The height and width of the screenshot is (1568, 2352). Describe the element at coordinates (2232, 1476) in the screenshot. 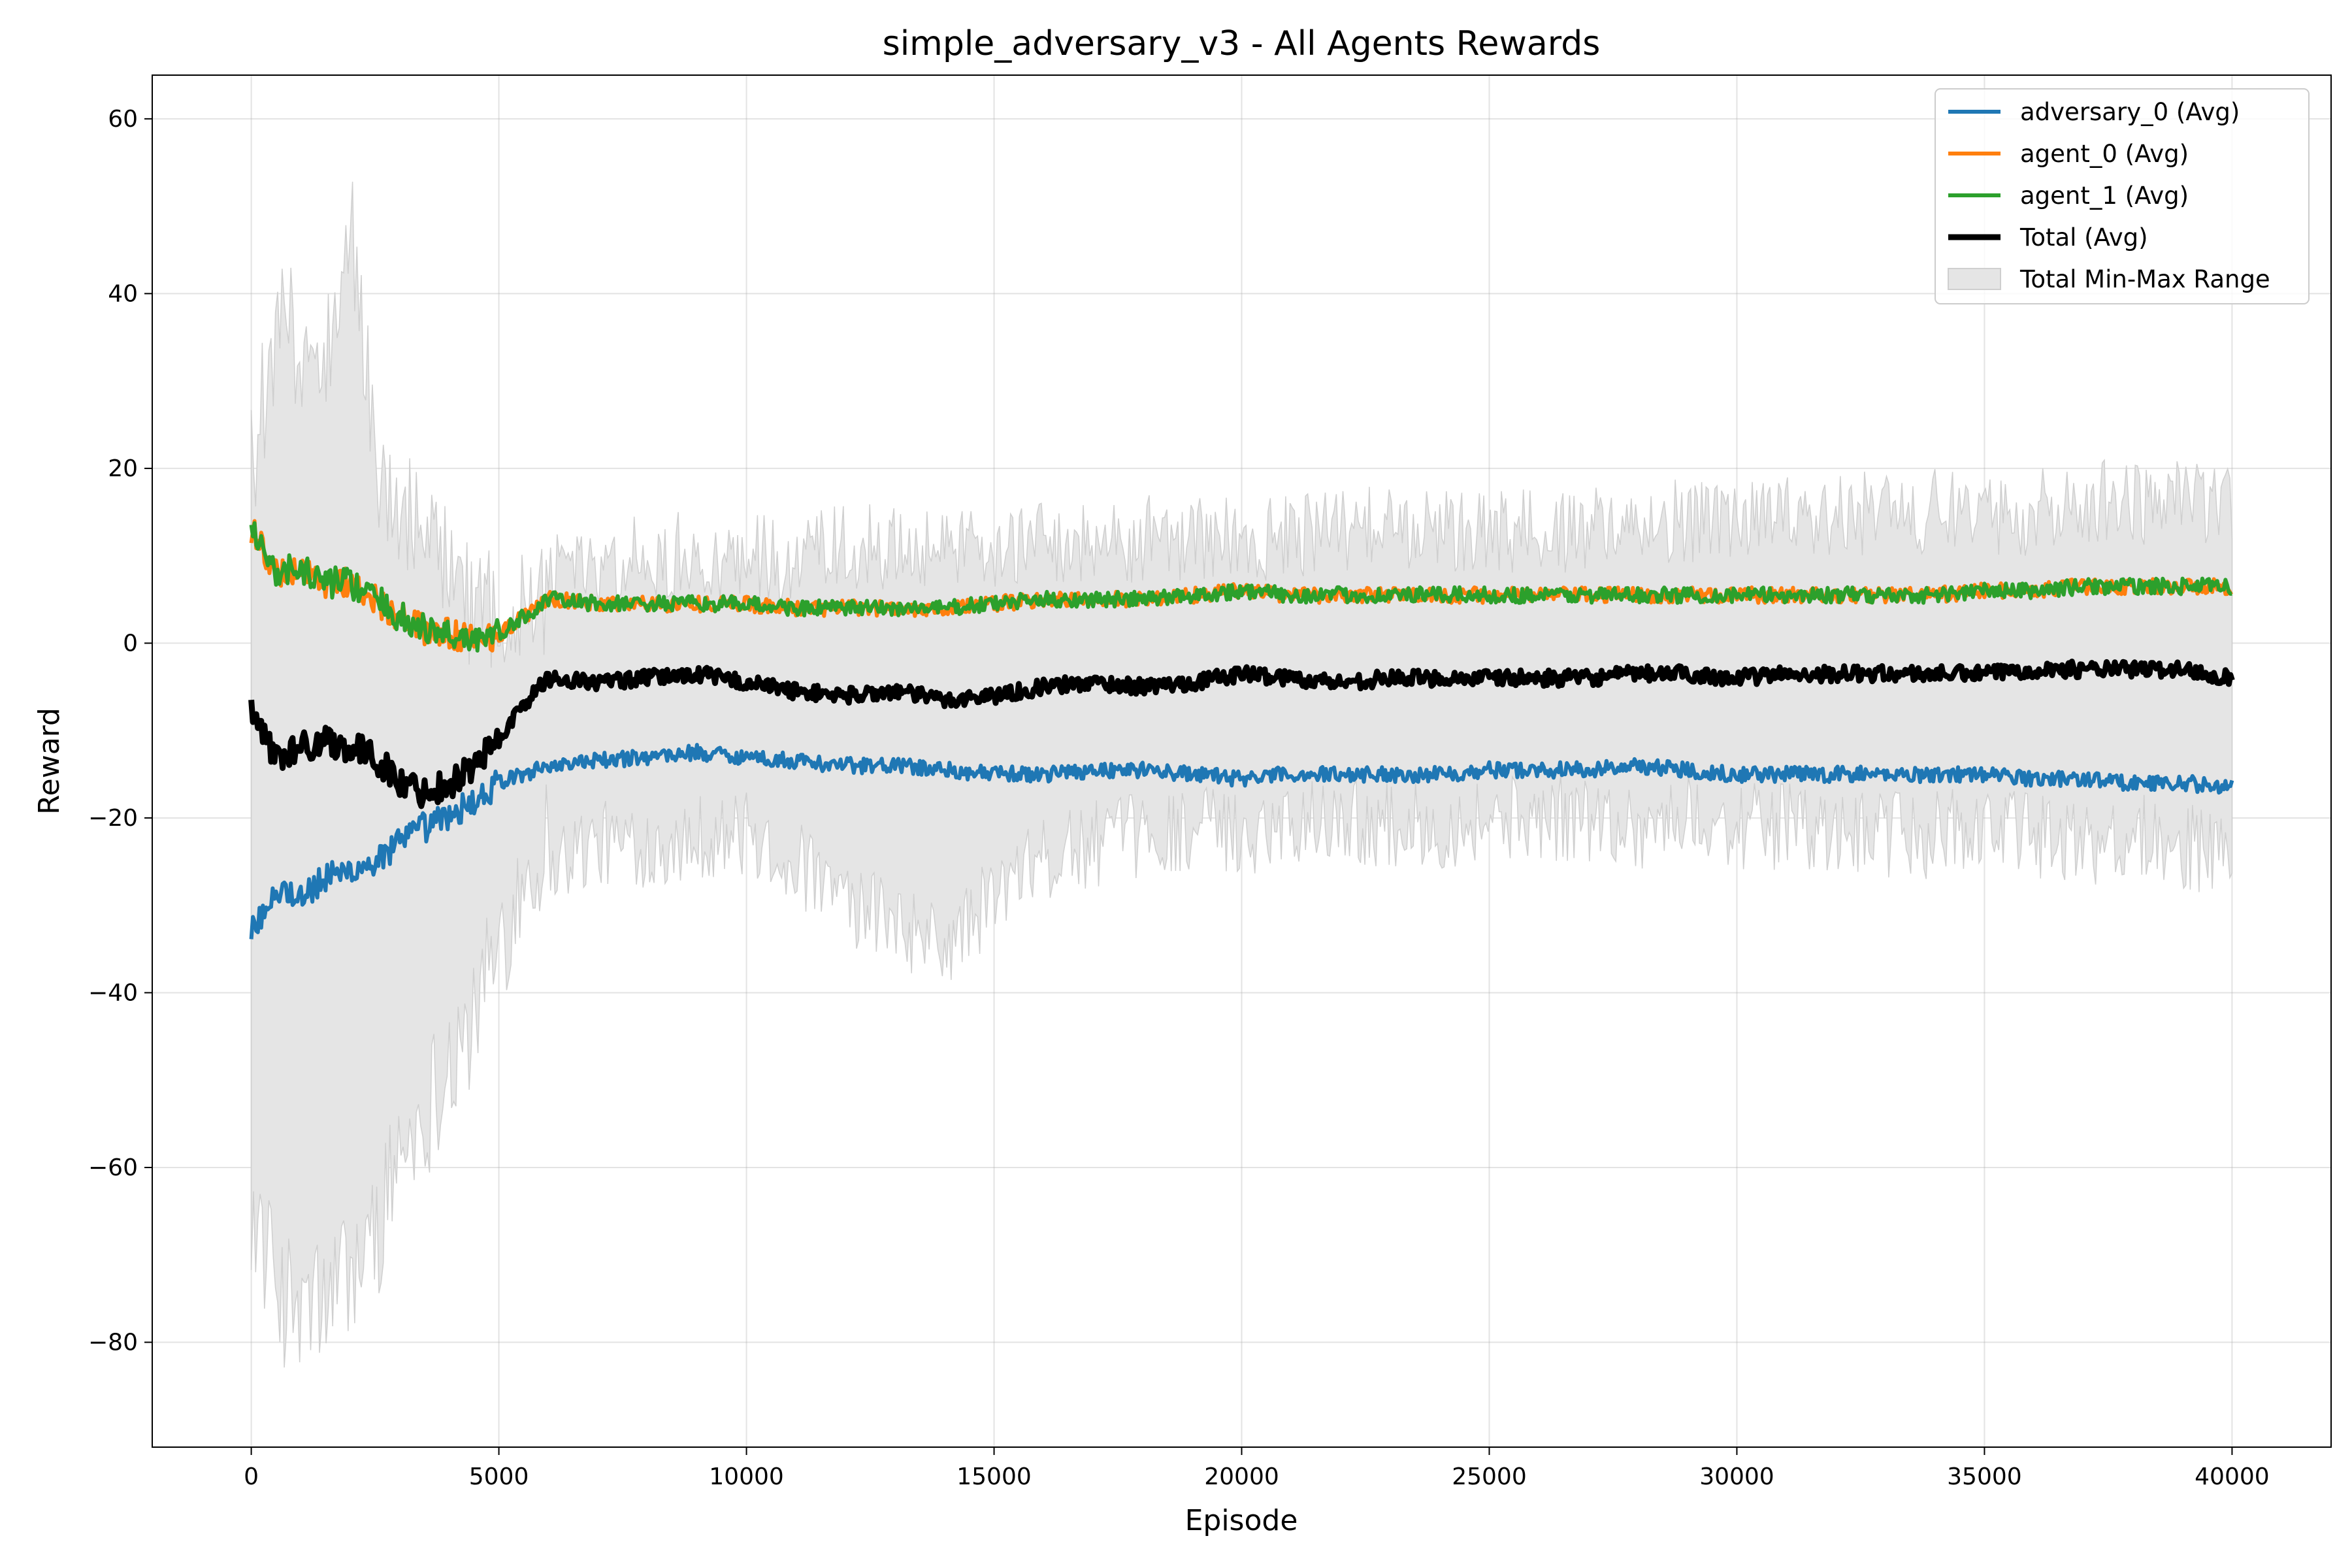

I see `x-tick-label: 40000` at that location.